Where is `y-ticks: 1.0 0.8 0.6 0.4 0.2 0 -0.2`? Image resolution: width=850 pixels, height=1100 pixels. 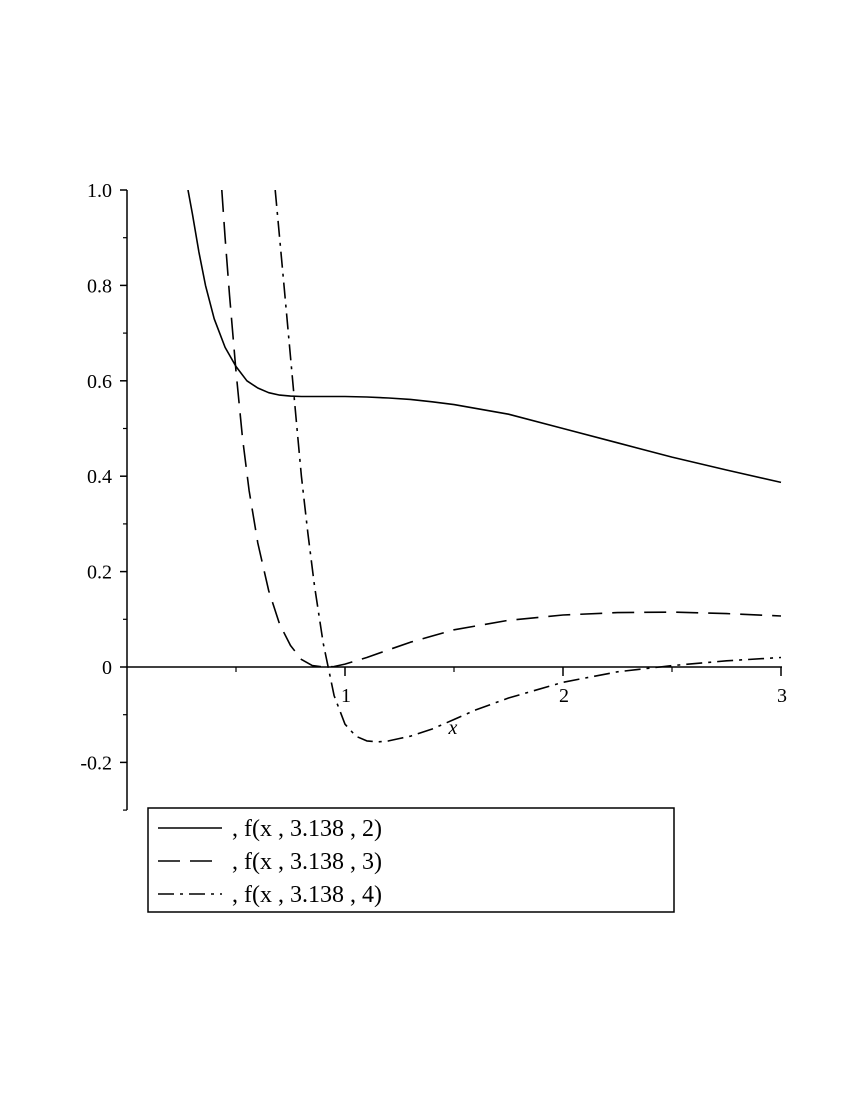 y-ticks: 1.0 0.8 0.6 0.4 0.2 0 -0.2 is located at coordinates (103, 495).